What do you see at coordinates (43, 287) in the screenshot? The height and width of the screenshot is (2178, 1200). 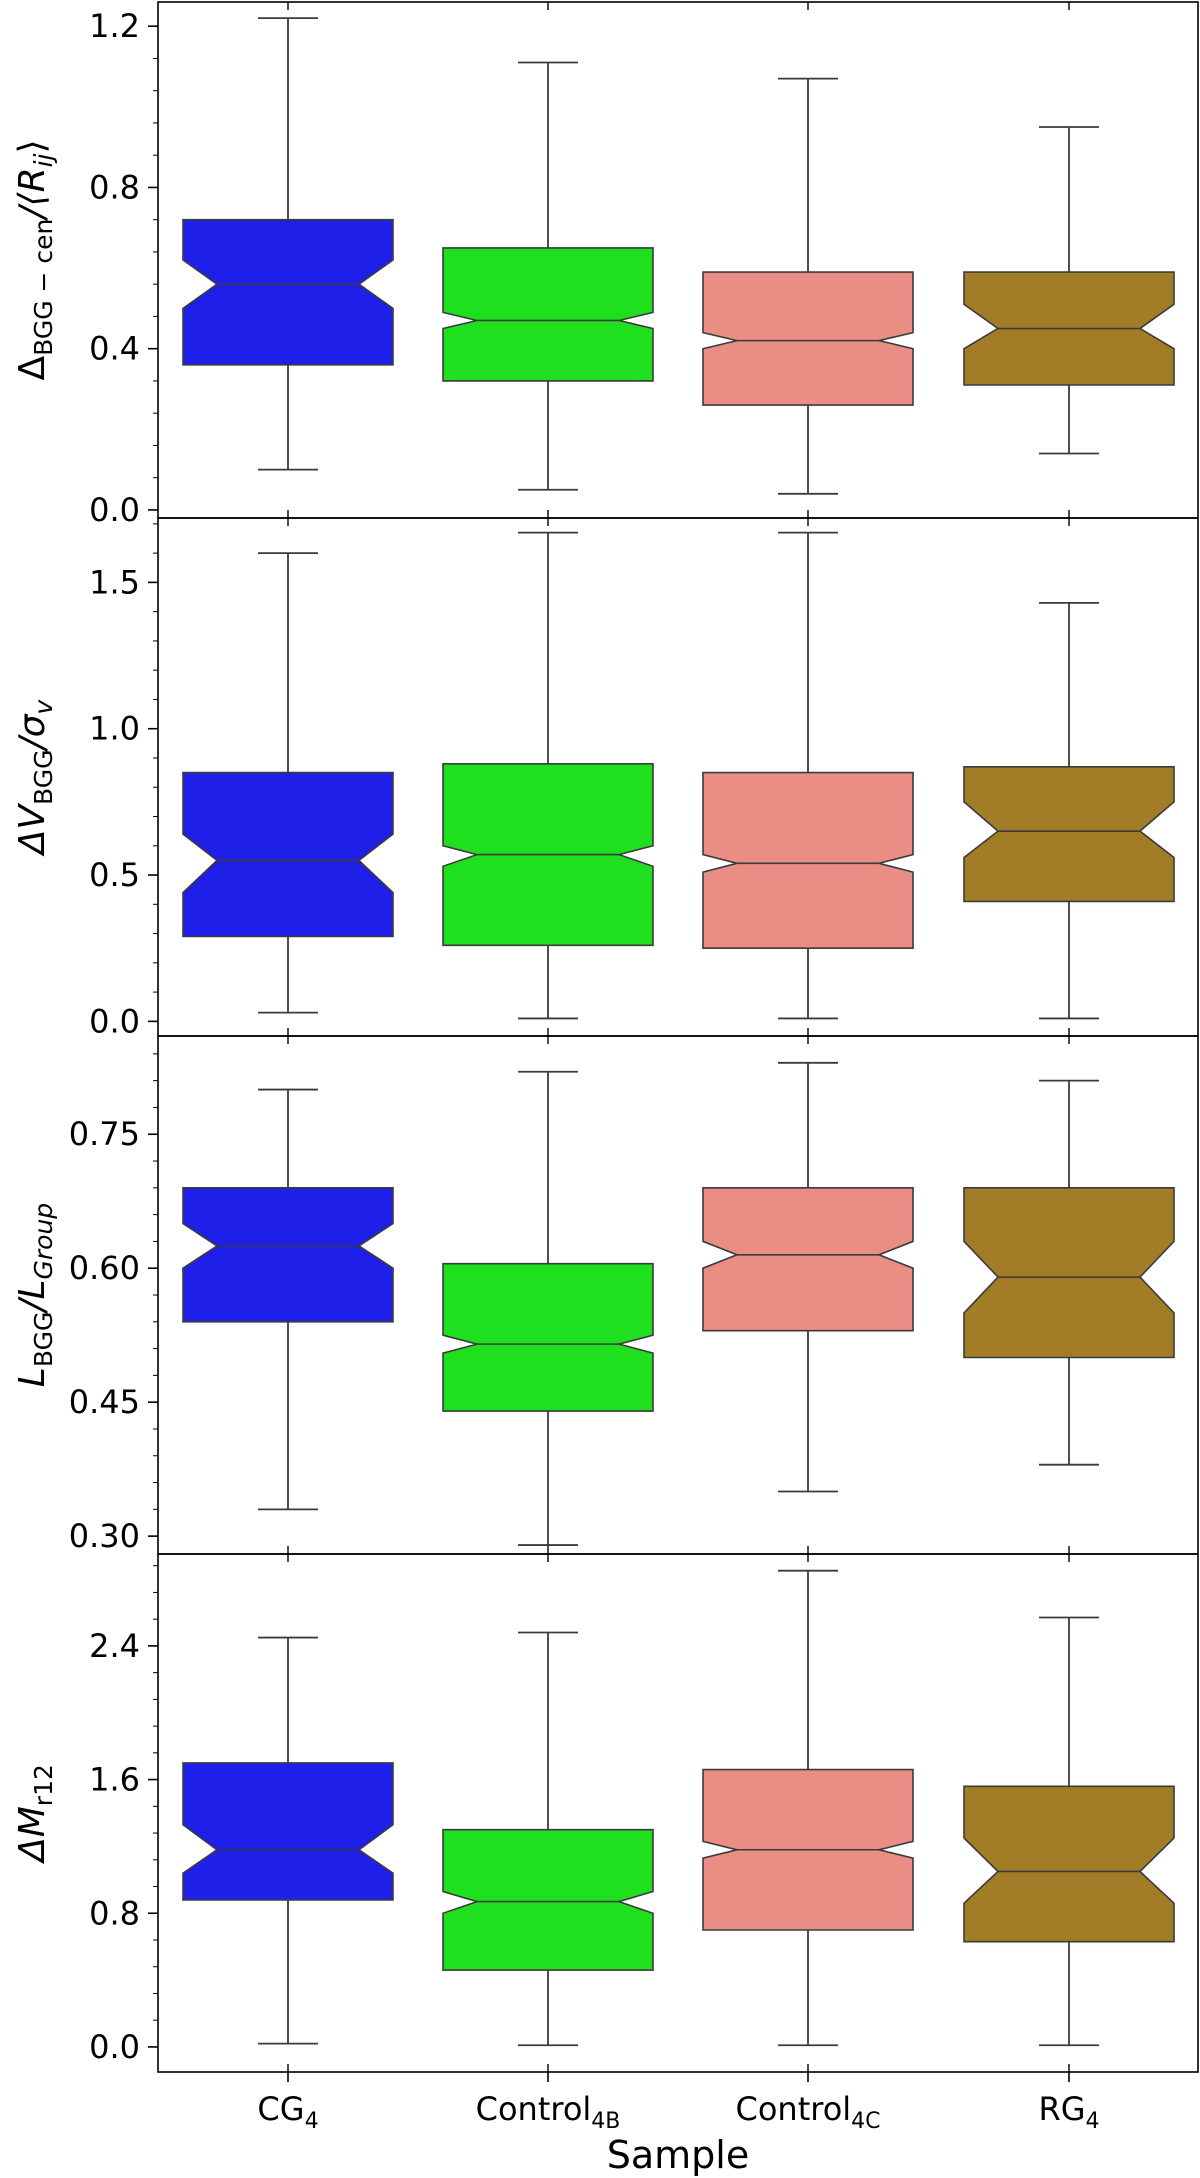 I see `ylabel-sub: BGG − cen` at bounding box center [43, 287].